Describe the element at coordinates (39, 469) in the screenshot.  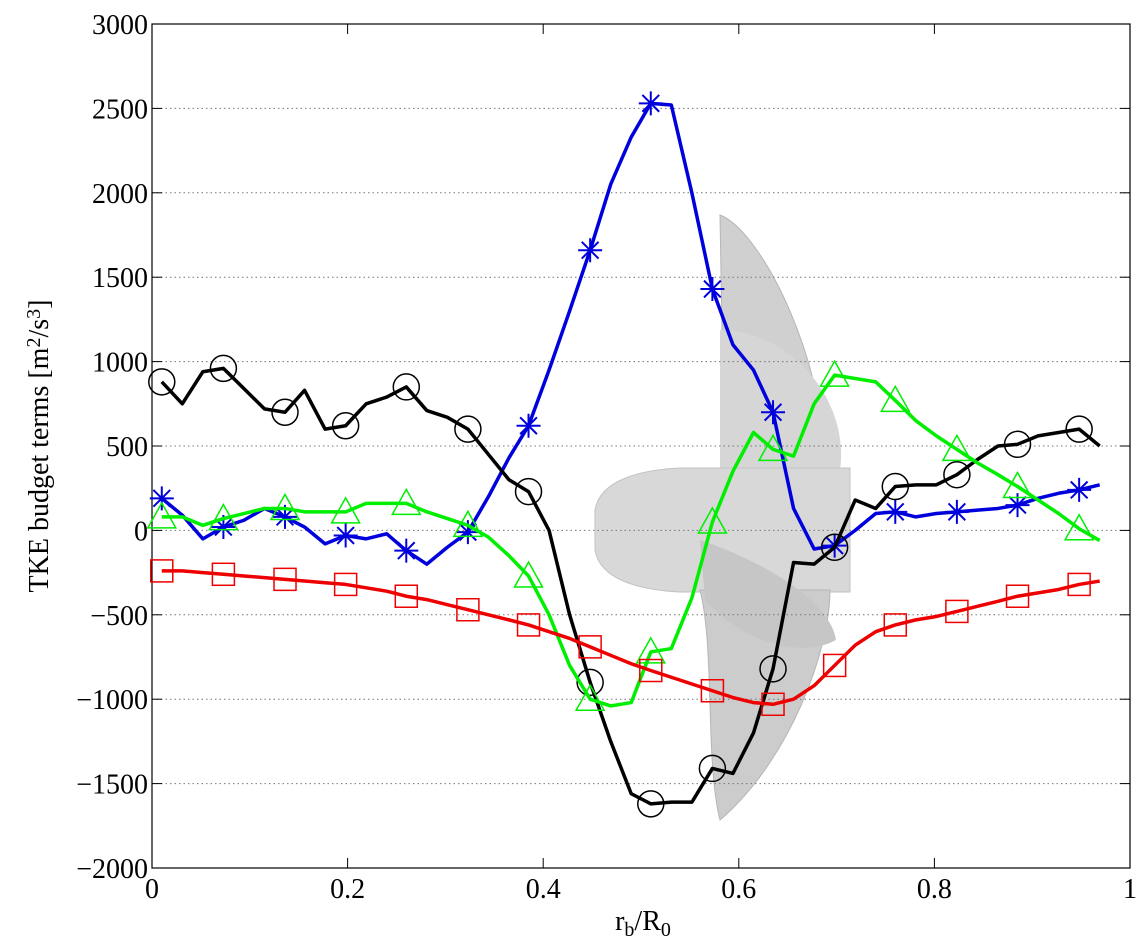
I see `axis-label-part: TKE budget terms [m` at that location.